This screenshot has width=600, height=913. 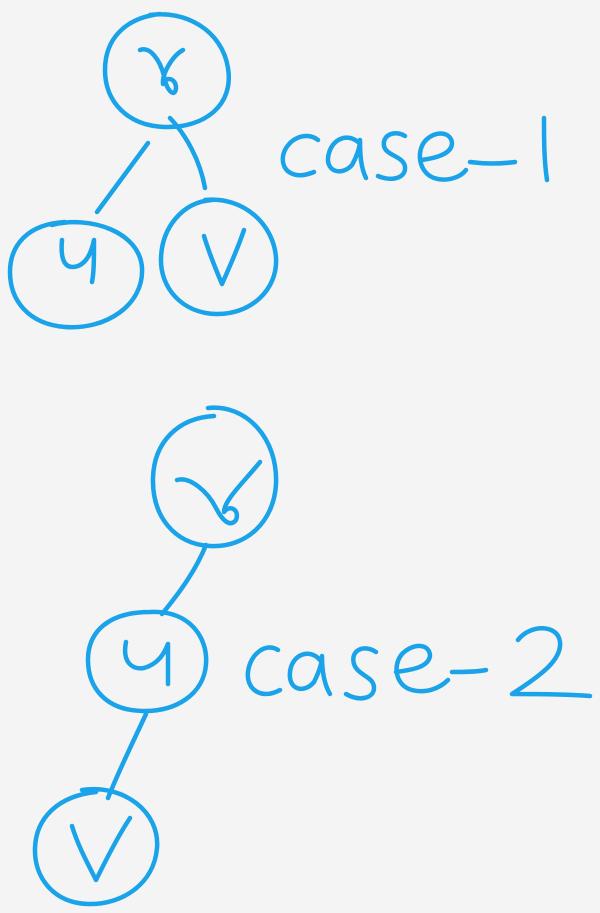 What do you see at coordinates (419, 663) in the screenshot?
I see `case2-label` at bounding box center [419, 663].